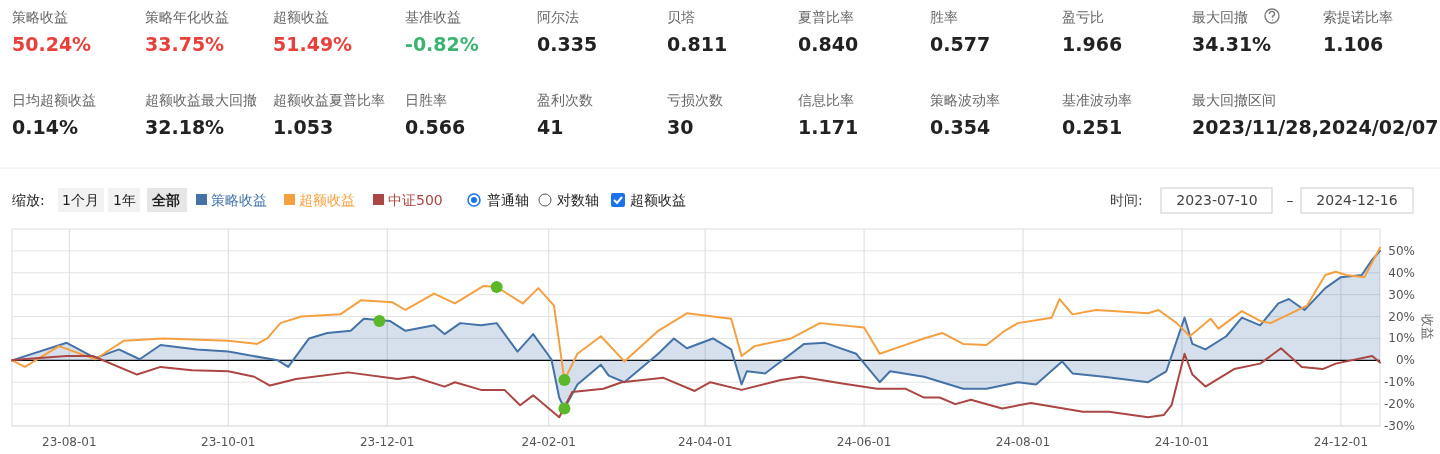 Image resolution: width=1440 pixels, height=454 pixels. I want to click on category-label: 最大回撤, so click(1220, 17).